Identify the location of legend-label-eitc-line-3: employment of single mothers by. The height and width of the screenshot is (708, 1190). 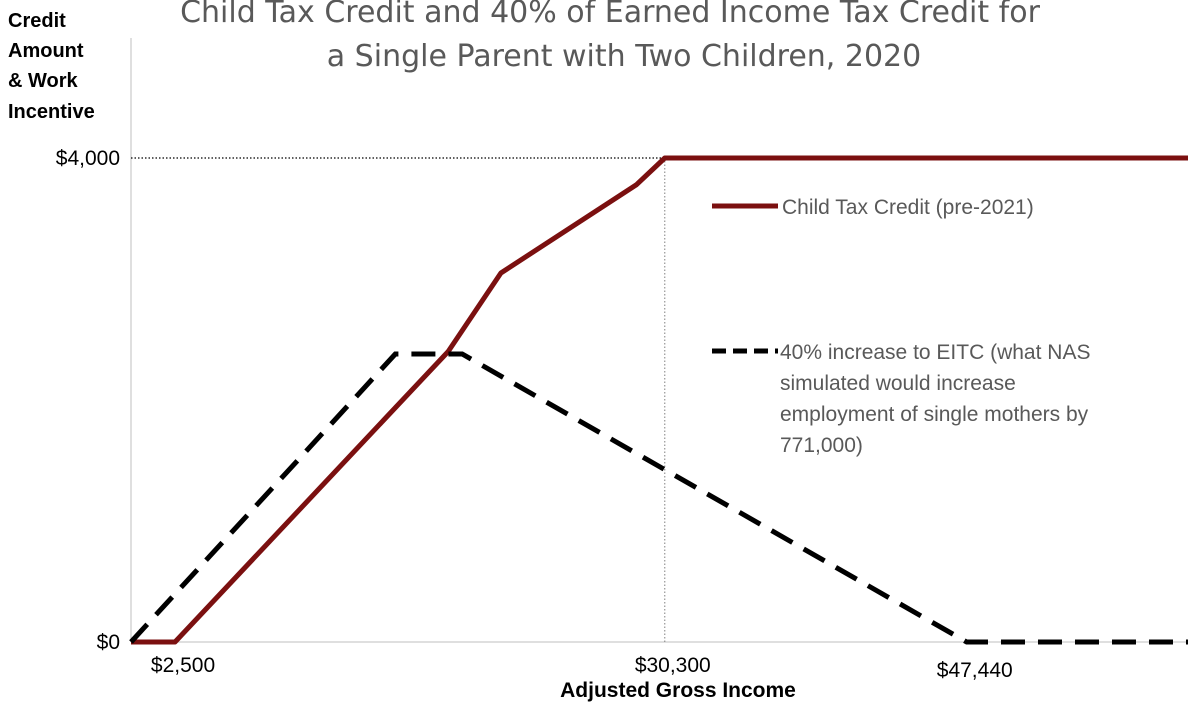
(934, 414).